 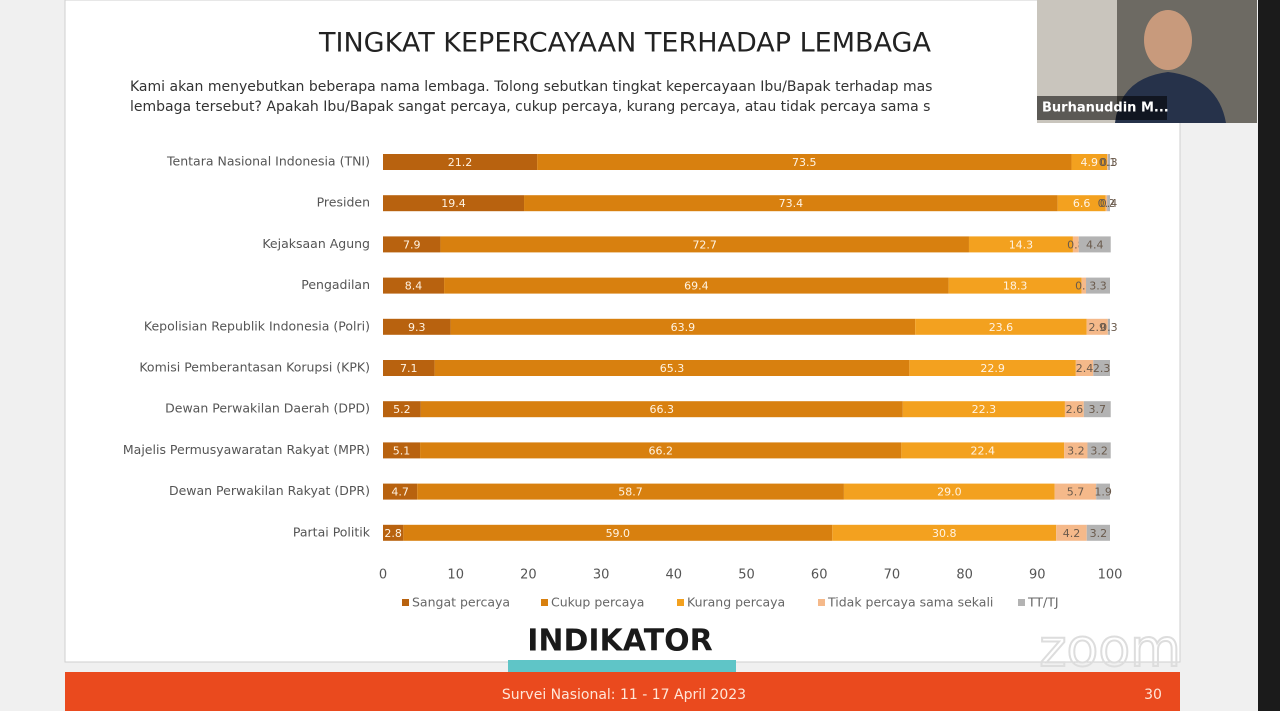 I want to click on data-label: 4.4, so click(x=1095, y=244).